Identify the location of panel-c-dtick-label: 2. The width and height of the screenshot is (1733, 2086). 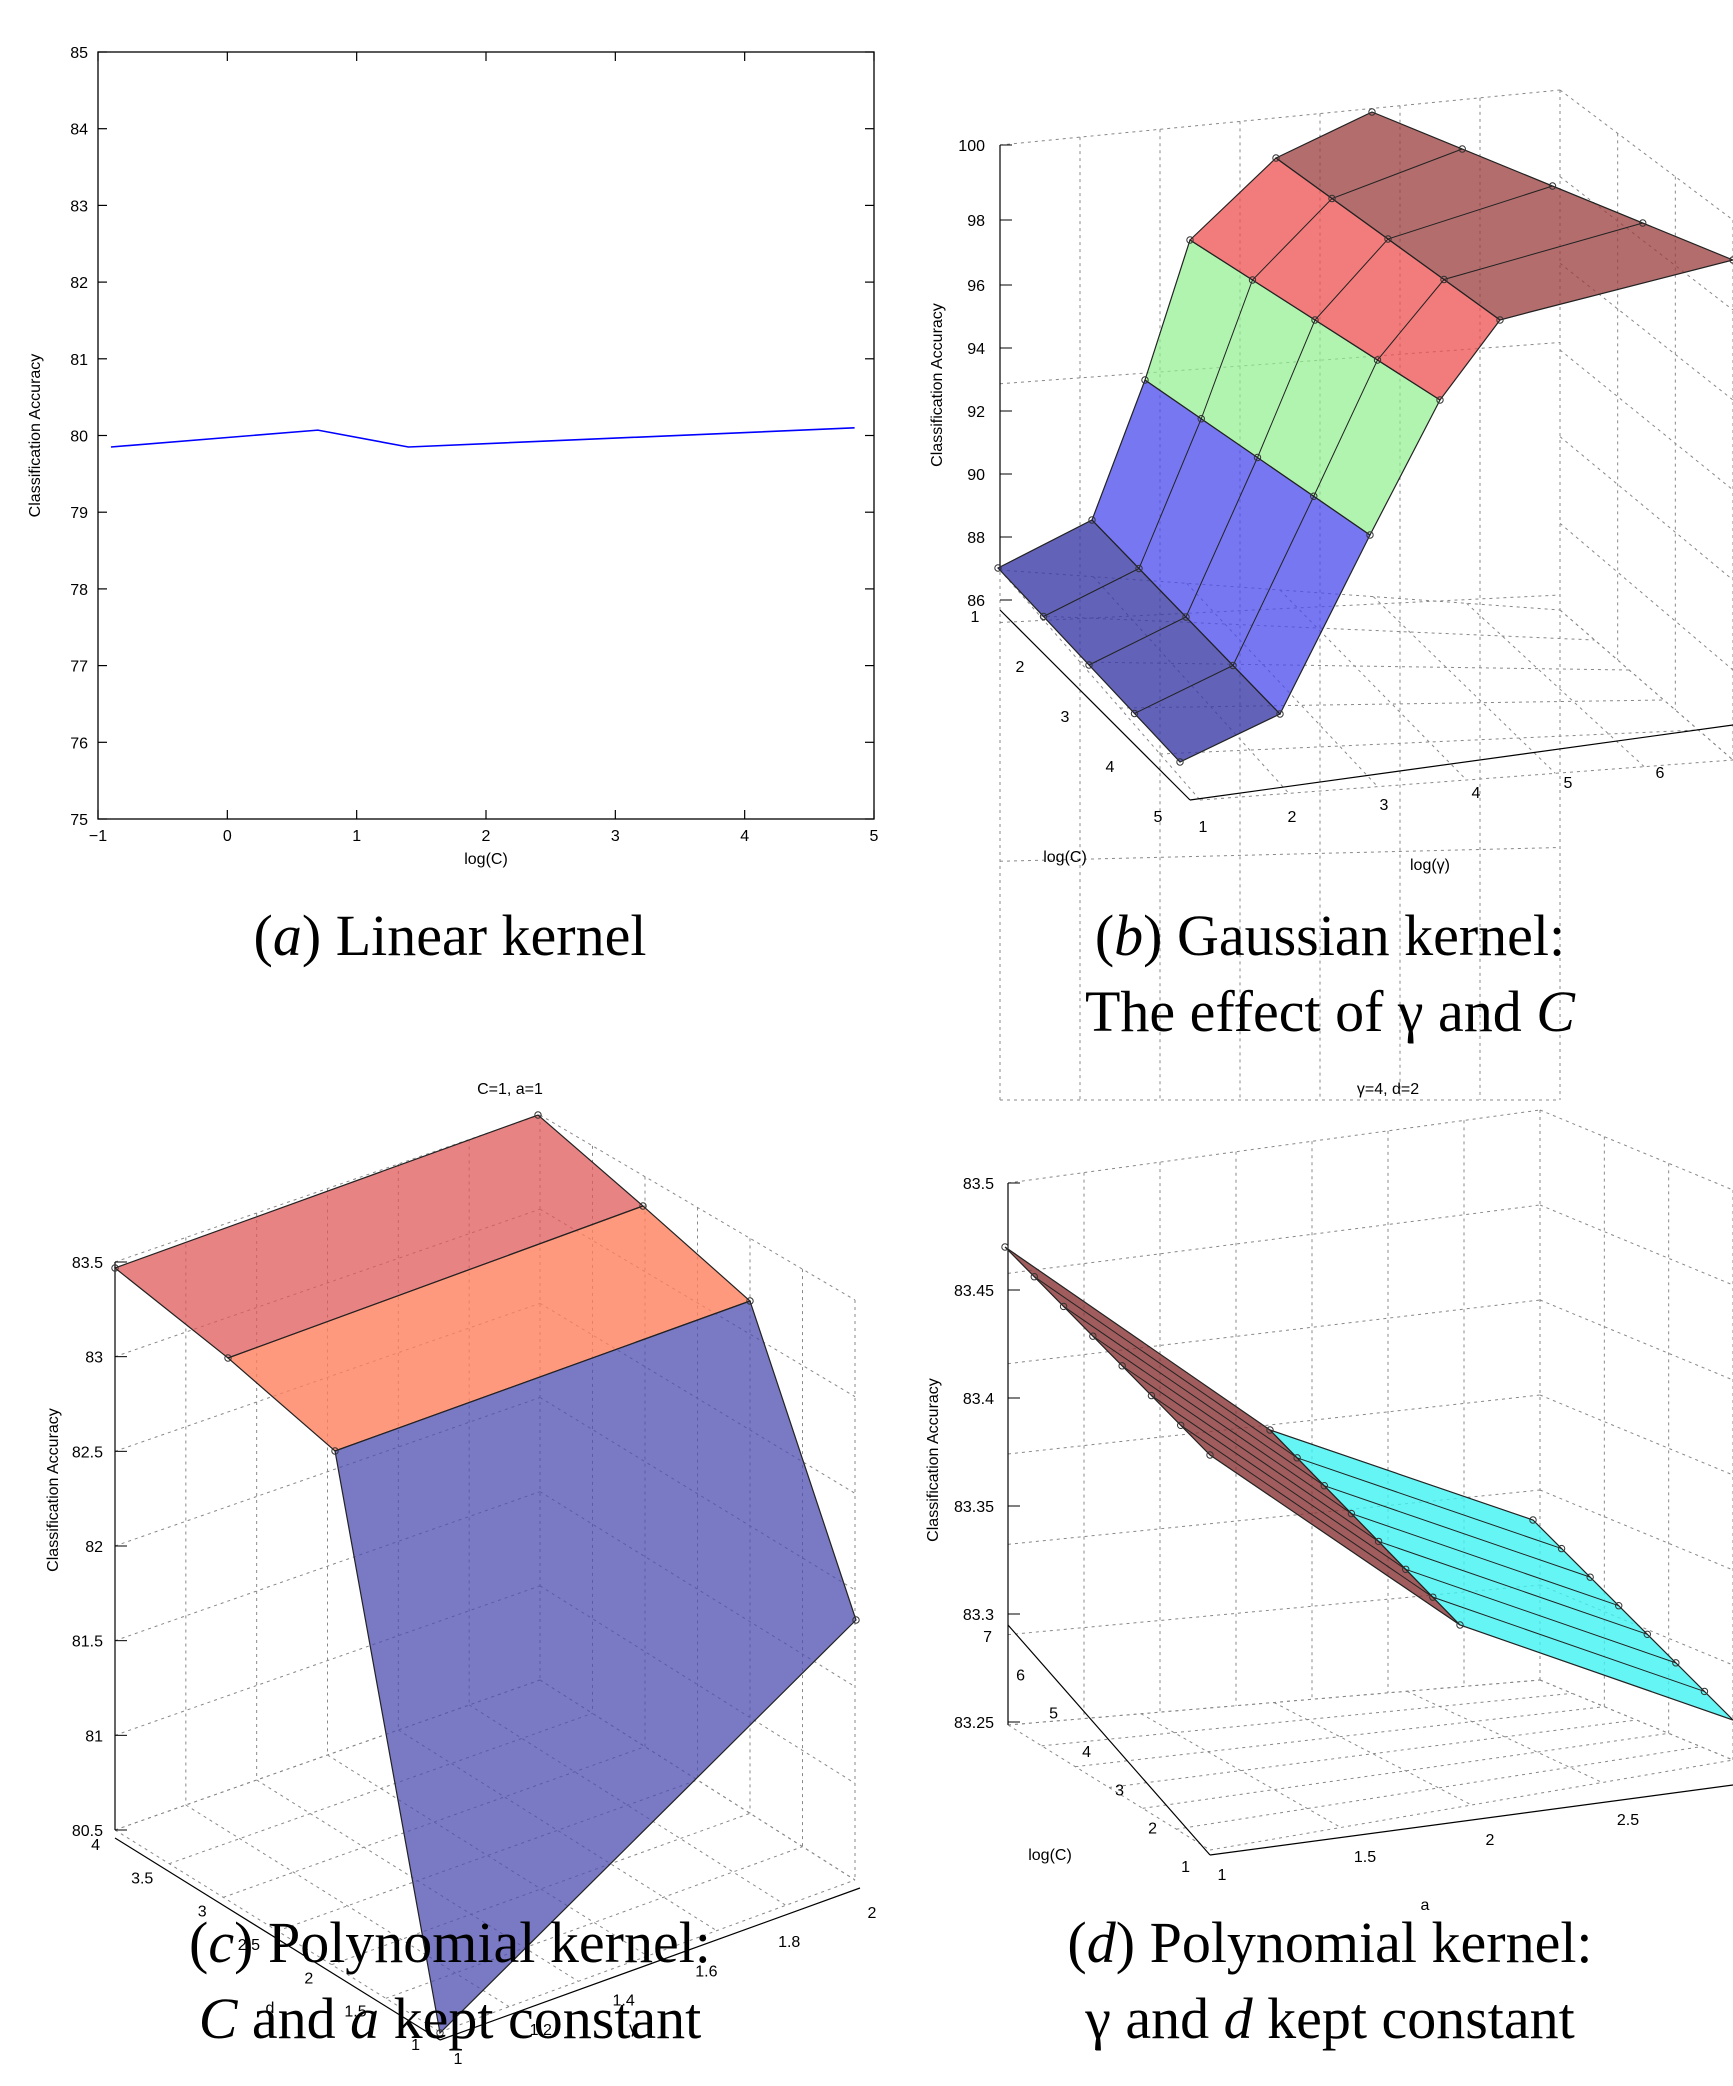
(308, 1978).